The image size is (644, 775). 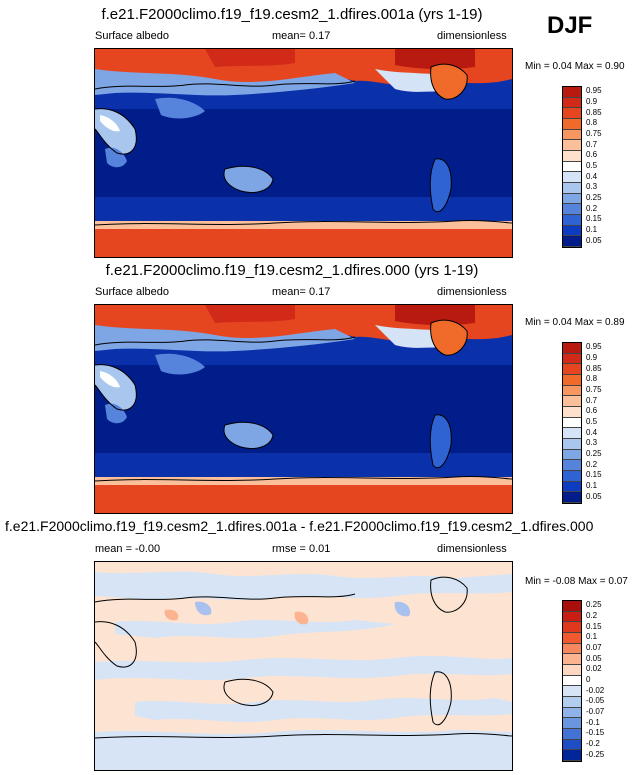 What do you see at coordinates (301, 549) in the screenshot?
I see `panel3-rmse: rmse = 0.01` at bounding box center [301, 549].